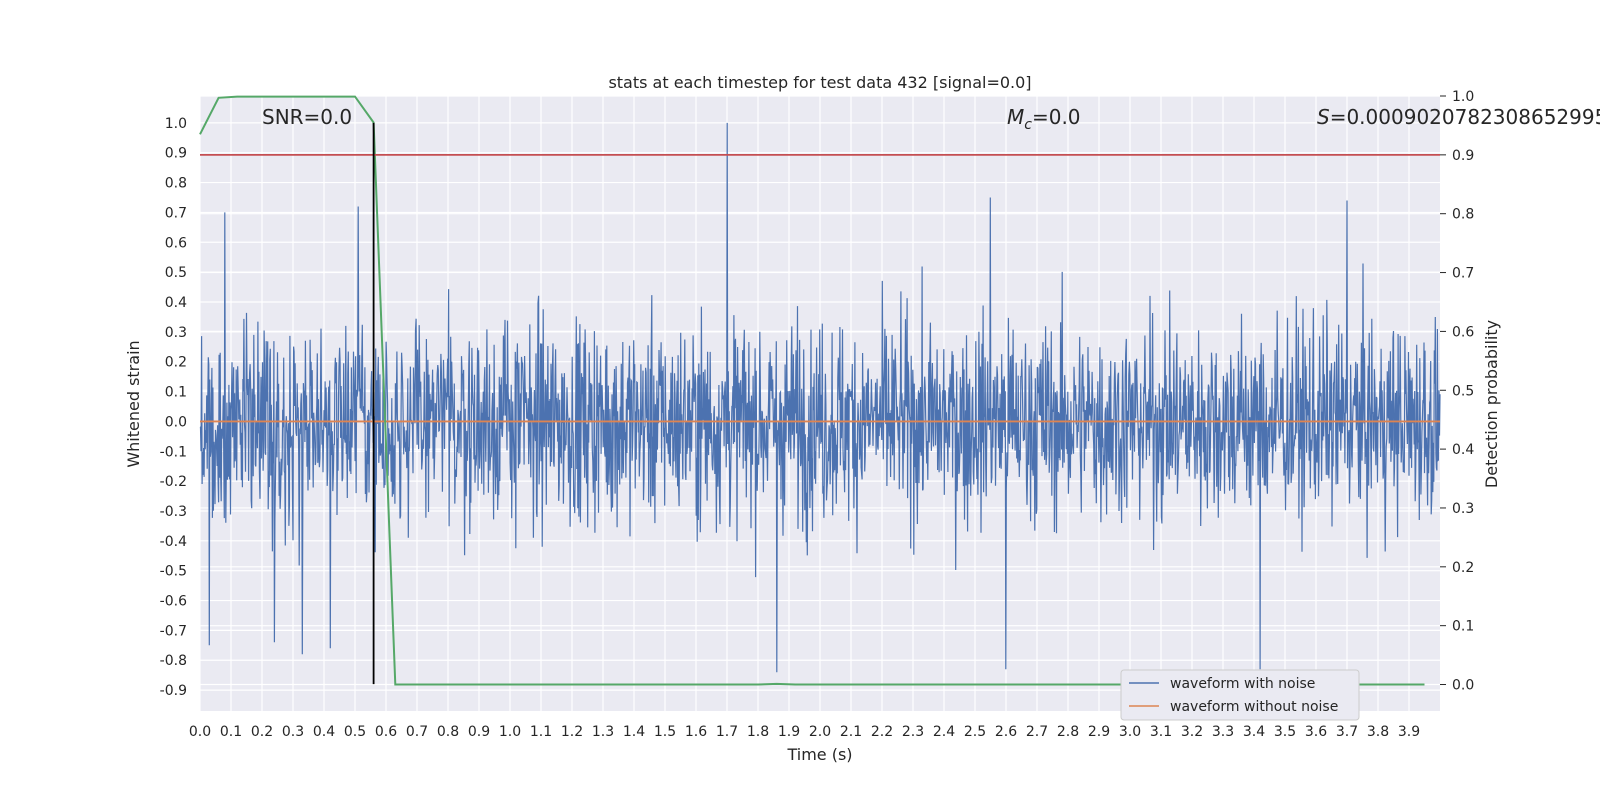 The width and height of the screenshot is (1600, 800). What do you see at coordinates (386, 732) in the screenshot?
I see `x-tick-label: 0.6` at bounding box center [386, 732].